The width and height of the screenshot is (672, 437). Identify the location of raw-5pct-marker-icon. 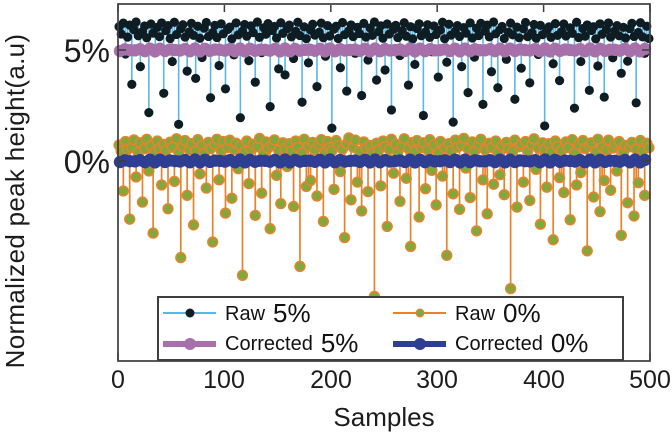
(189, 313).